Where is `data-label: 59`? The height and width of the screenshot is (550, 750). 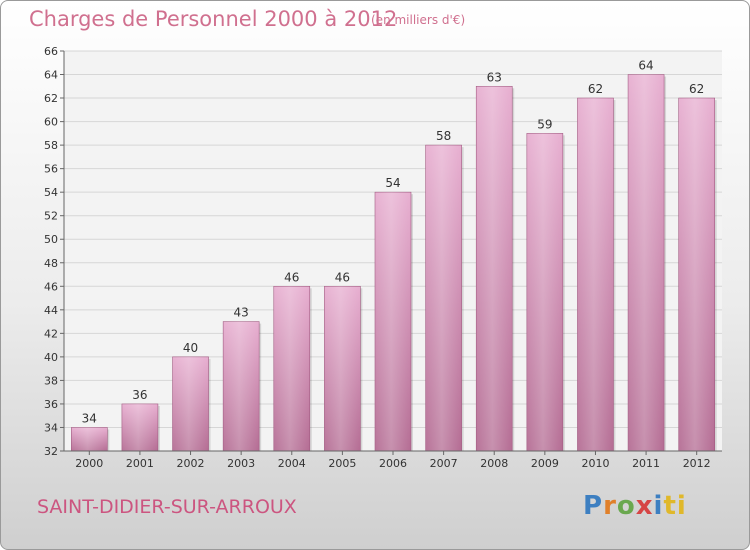
data-label: 59 is located at coordinates (544, 124).